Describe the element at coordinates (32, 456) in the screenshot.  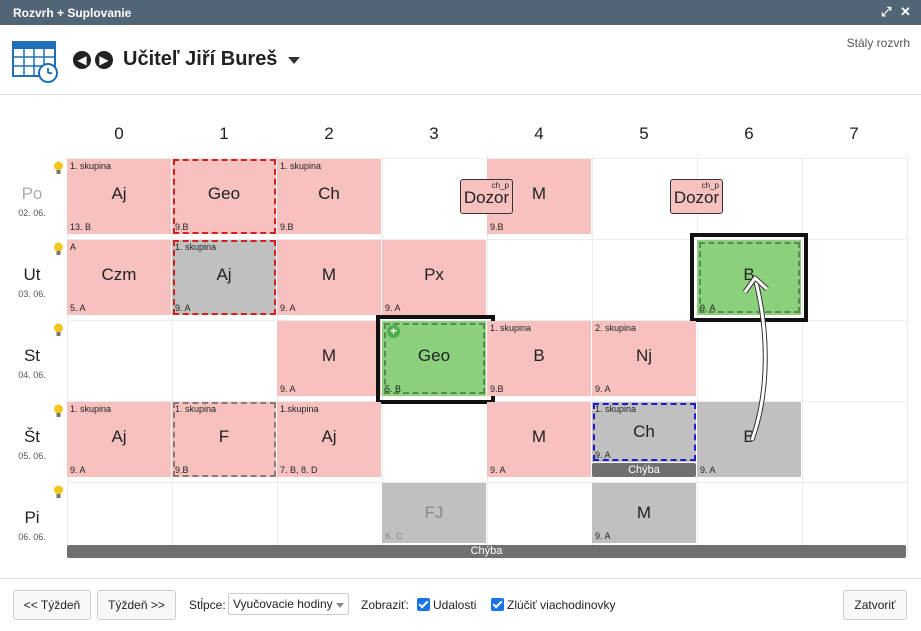
I see `day-date: 05. 06.` at that location.